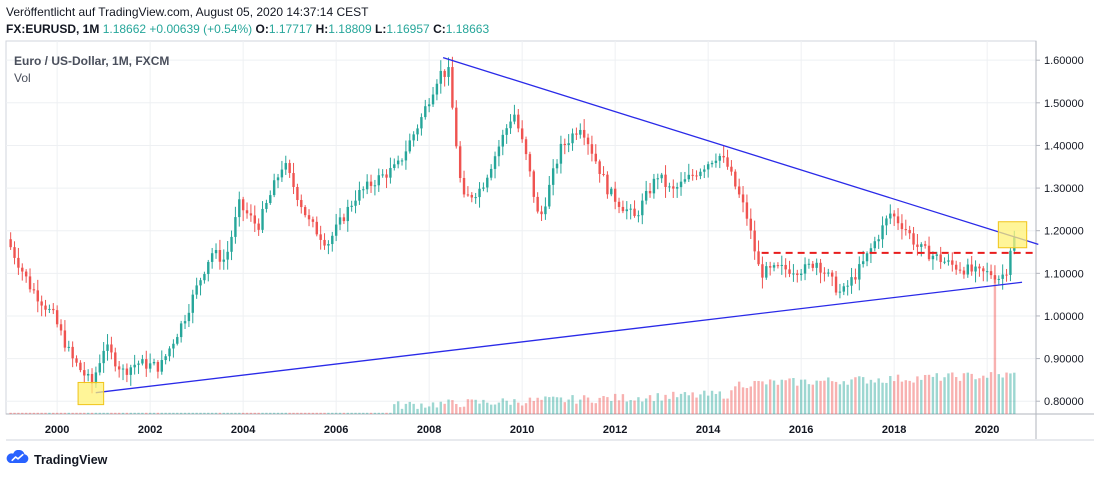 This screenshot has height=478, width=1100. I want to click on x-tick-label: 2010, so click(522, 430).